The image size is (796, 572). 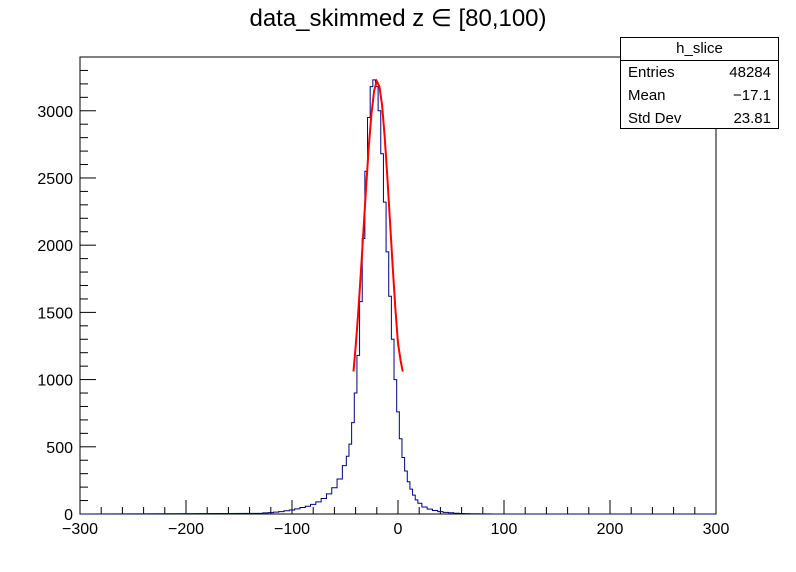 What do you see at coordinates (752, 95) in the screenshot?
I see `mean-value: −17.1` at bounding box center [752, 95].